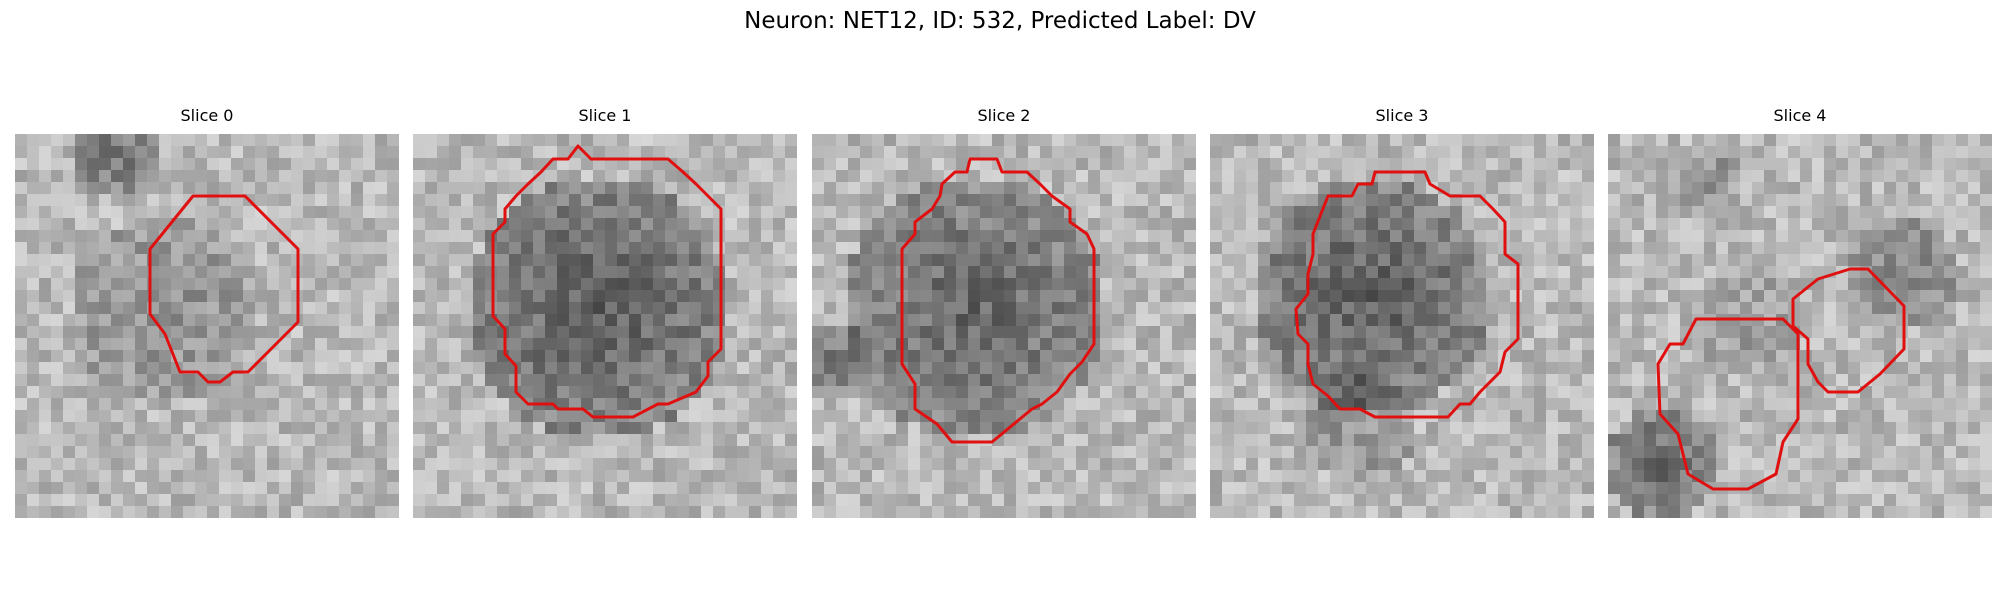 The height and width of the screenshot is (600, 2000). What do you see at coordinates (1728, 404) in the screenshot?
I see `roi-contour-left` at bounding box center [1728, 404].